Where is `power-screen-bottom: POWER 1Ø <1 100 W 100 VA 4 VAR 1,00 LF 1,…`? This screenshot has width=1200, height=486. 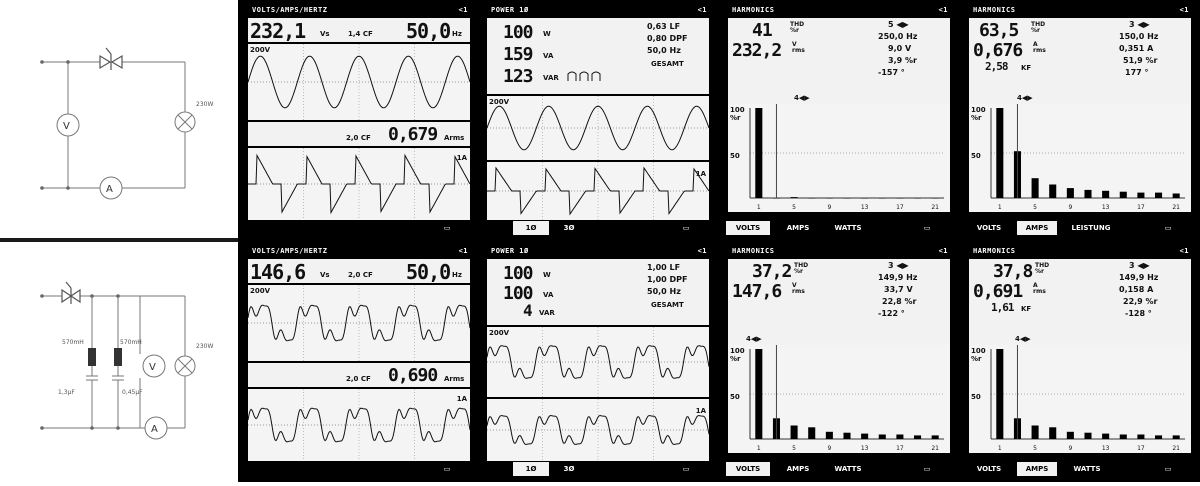
power-screen-bottom: POWER 1Ø <1 100 W 100 VA 4 VAR 1,00 LF 1,… is located at coordinates (598, 361).